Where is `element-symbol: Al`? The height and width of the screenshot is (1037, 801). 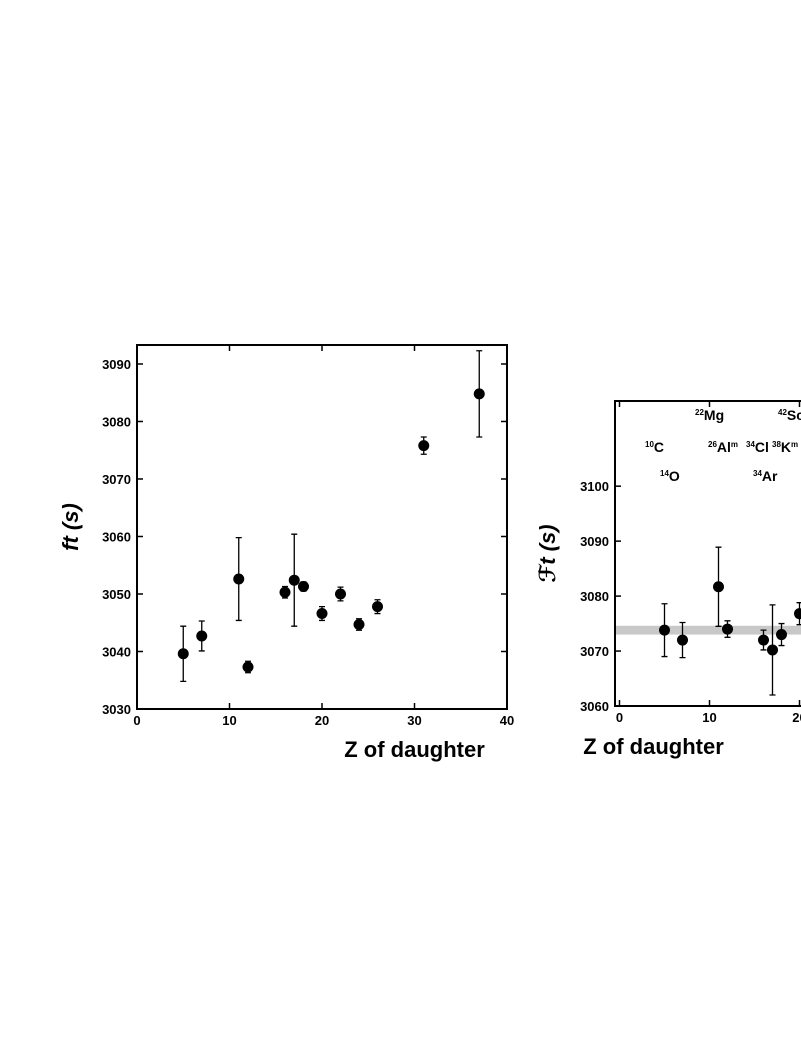
element-symbol: Al is located at coordinates (724, 447).